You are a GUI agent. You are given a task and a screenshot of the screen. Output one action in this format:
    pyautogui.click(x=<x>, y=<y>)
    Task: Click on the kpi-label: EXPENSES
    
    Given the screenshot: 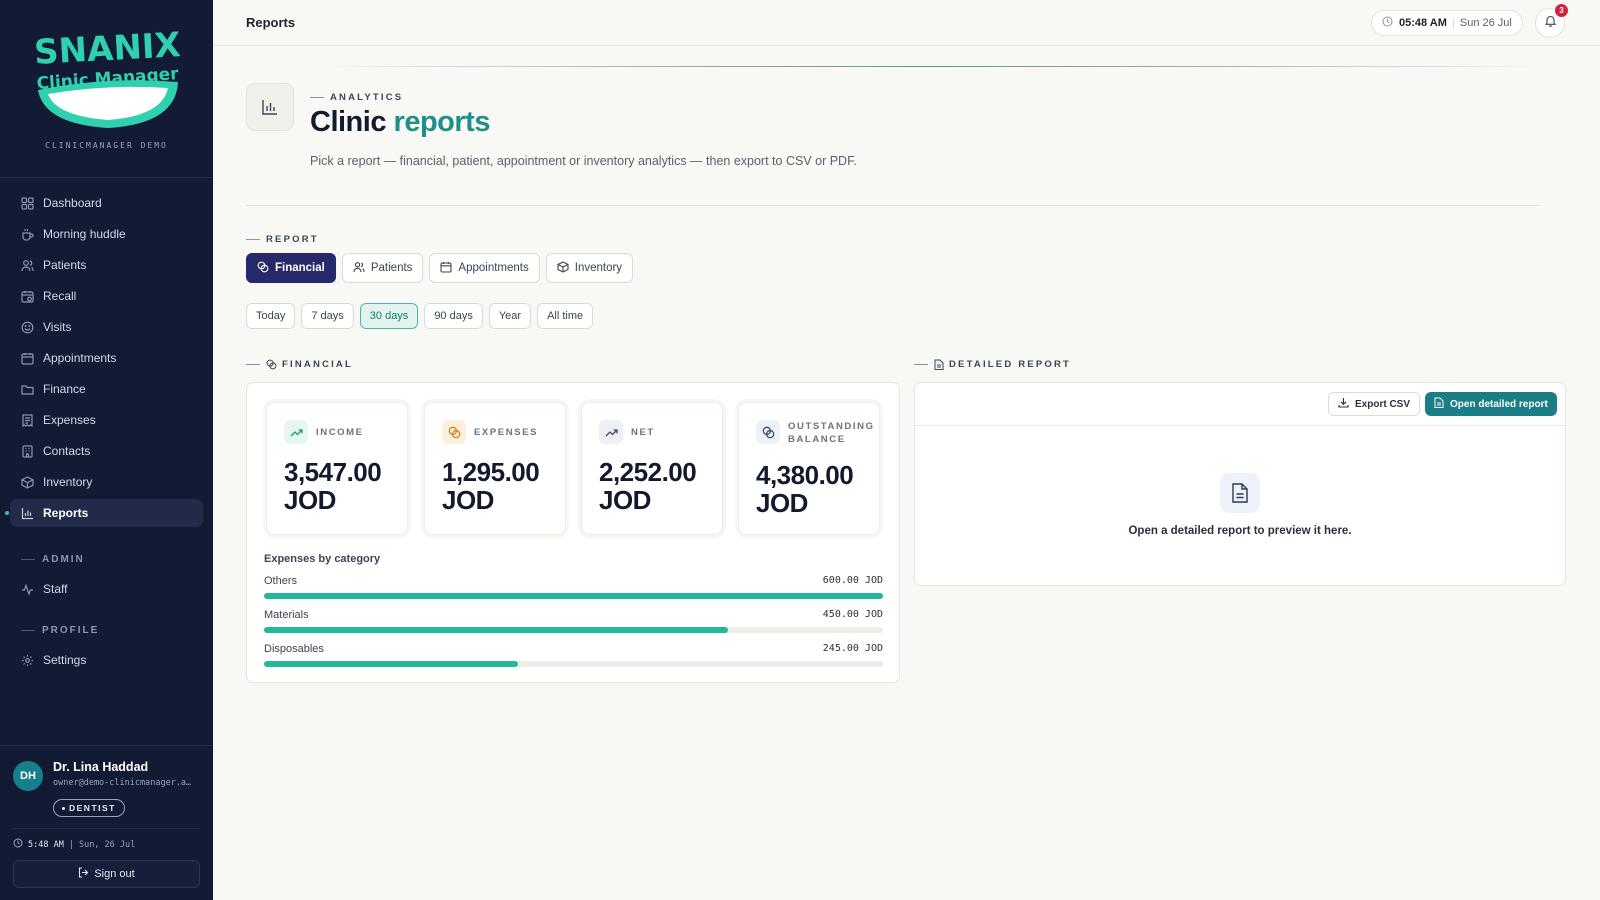 What is the action you would take?
    pyautogui.click(x=506, y=432)
    